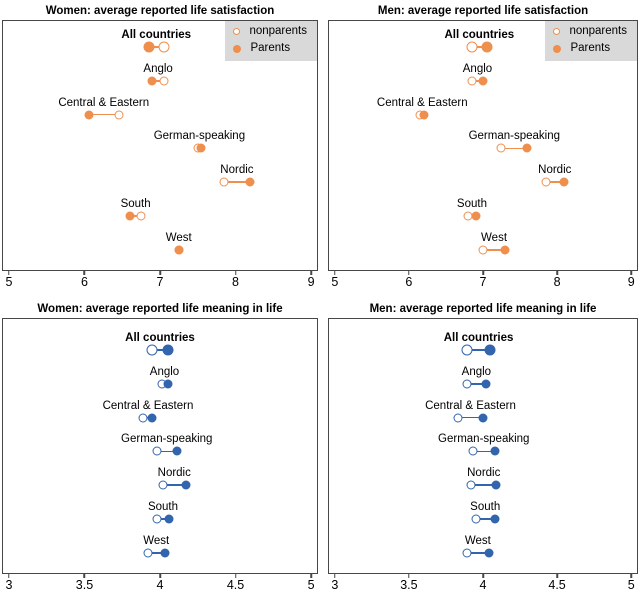 This screenshot has width=640, height=597. I want to click on x-axis: 5 6 7 8 9, so click(483, 282).